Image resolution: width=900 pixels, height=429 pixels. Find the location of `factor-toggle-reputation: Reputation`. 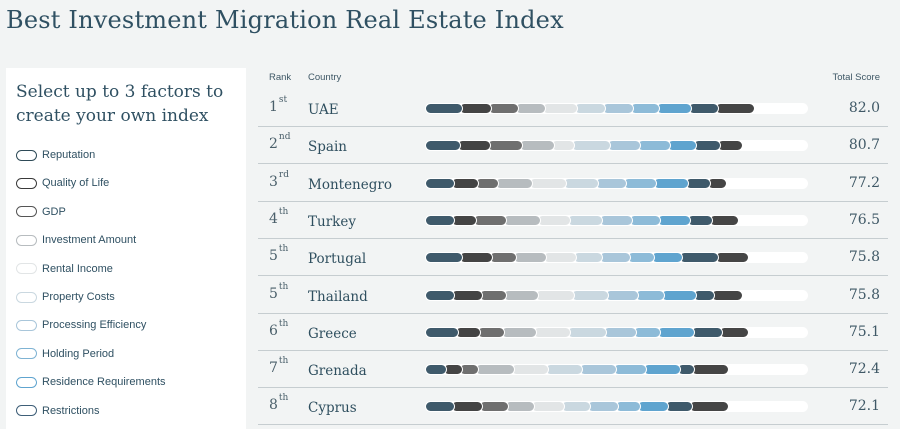

factor-toggle-reputation: Reputation is located at coordinates (55, 155).